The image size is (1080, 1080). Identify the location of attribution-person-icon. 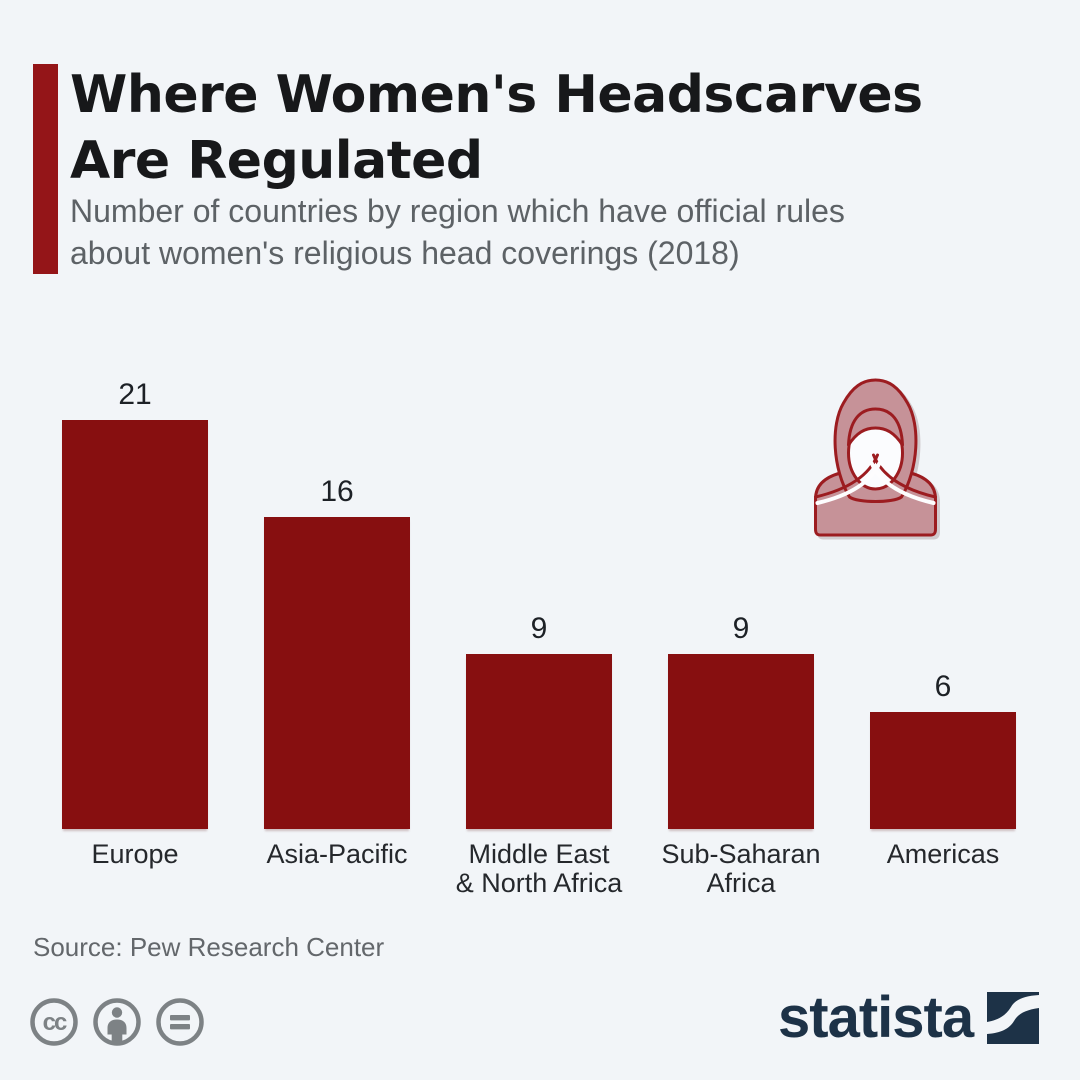
(117, 1022).